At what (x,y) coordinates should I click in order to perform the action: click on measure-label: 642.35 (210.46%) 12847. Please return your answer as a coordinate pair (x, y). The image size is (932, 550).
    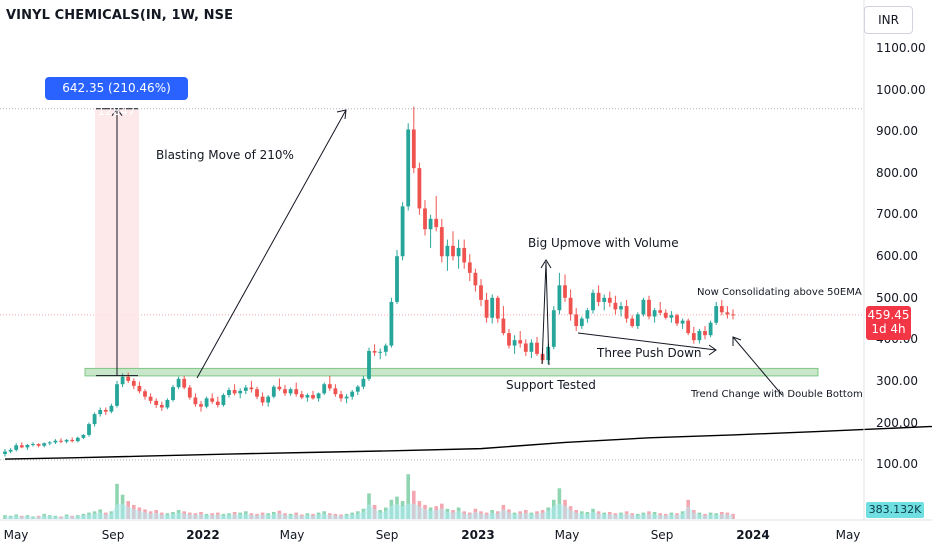
    Looking at the image, I should click on (116, 97).